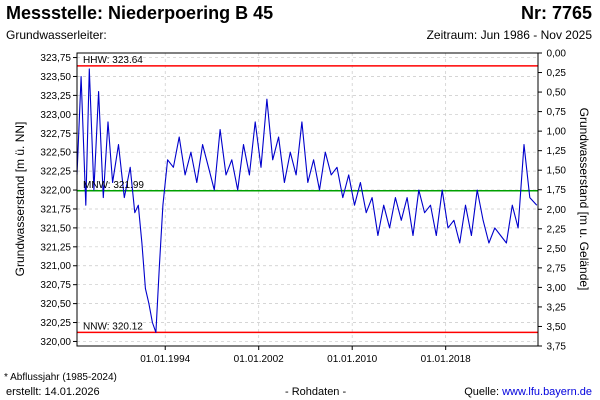 The image size is (600, 400). What do you see at coordinates (55, 96) in the screenshot?
I see `y-tick-label: 323,25` at bounding box center [55, 96].